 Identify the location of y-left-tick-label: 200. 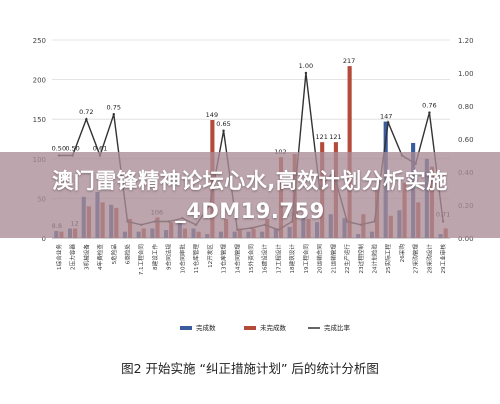
(39, 81).